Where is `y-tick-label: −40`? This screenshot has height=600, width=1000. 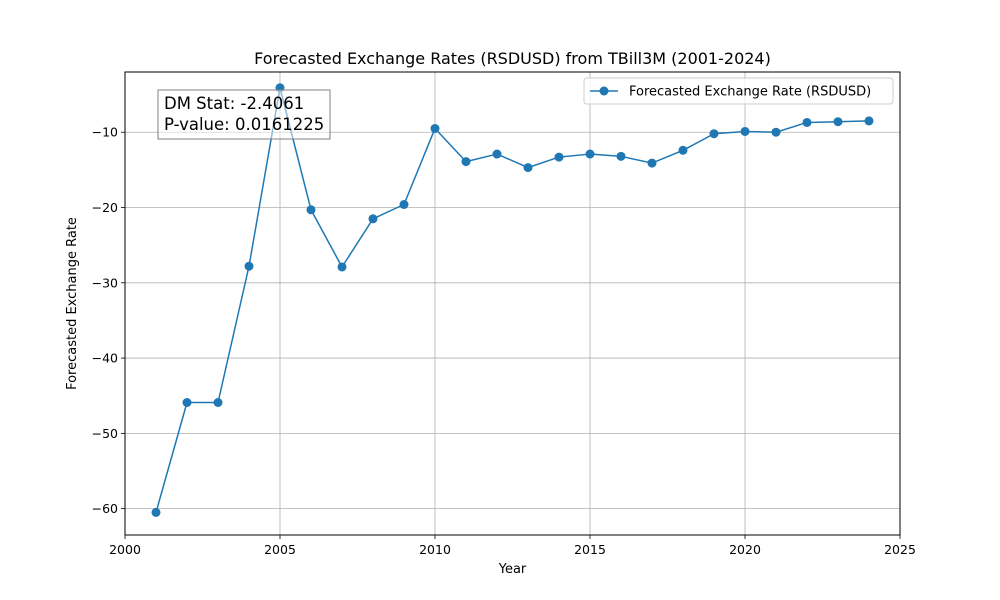
y-tick-label: −40 is located at coordinates (105, 358).